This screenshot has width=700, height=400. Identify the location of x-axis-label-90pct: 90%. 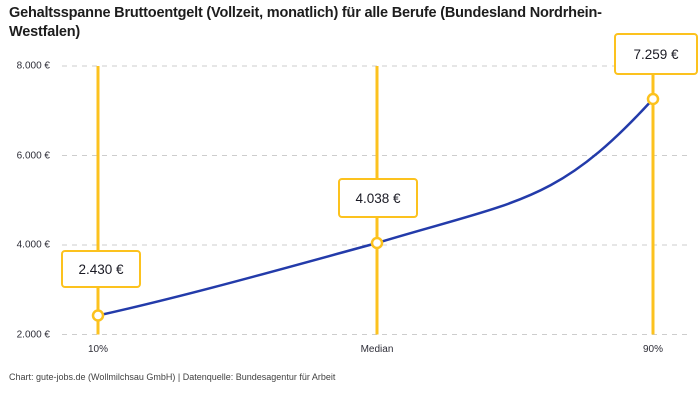
(653, 349).